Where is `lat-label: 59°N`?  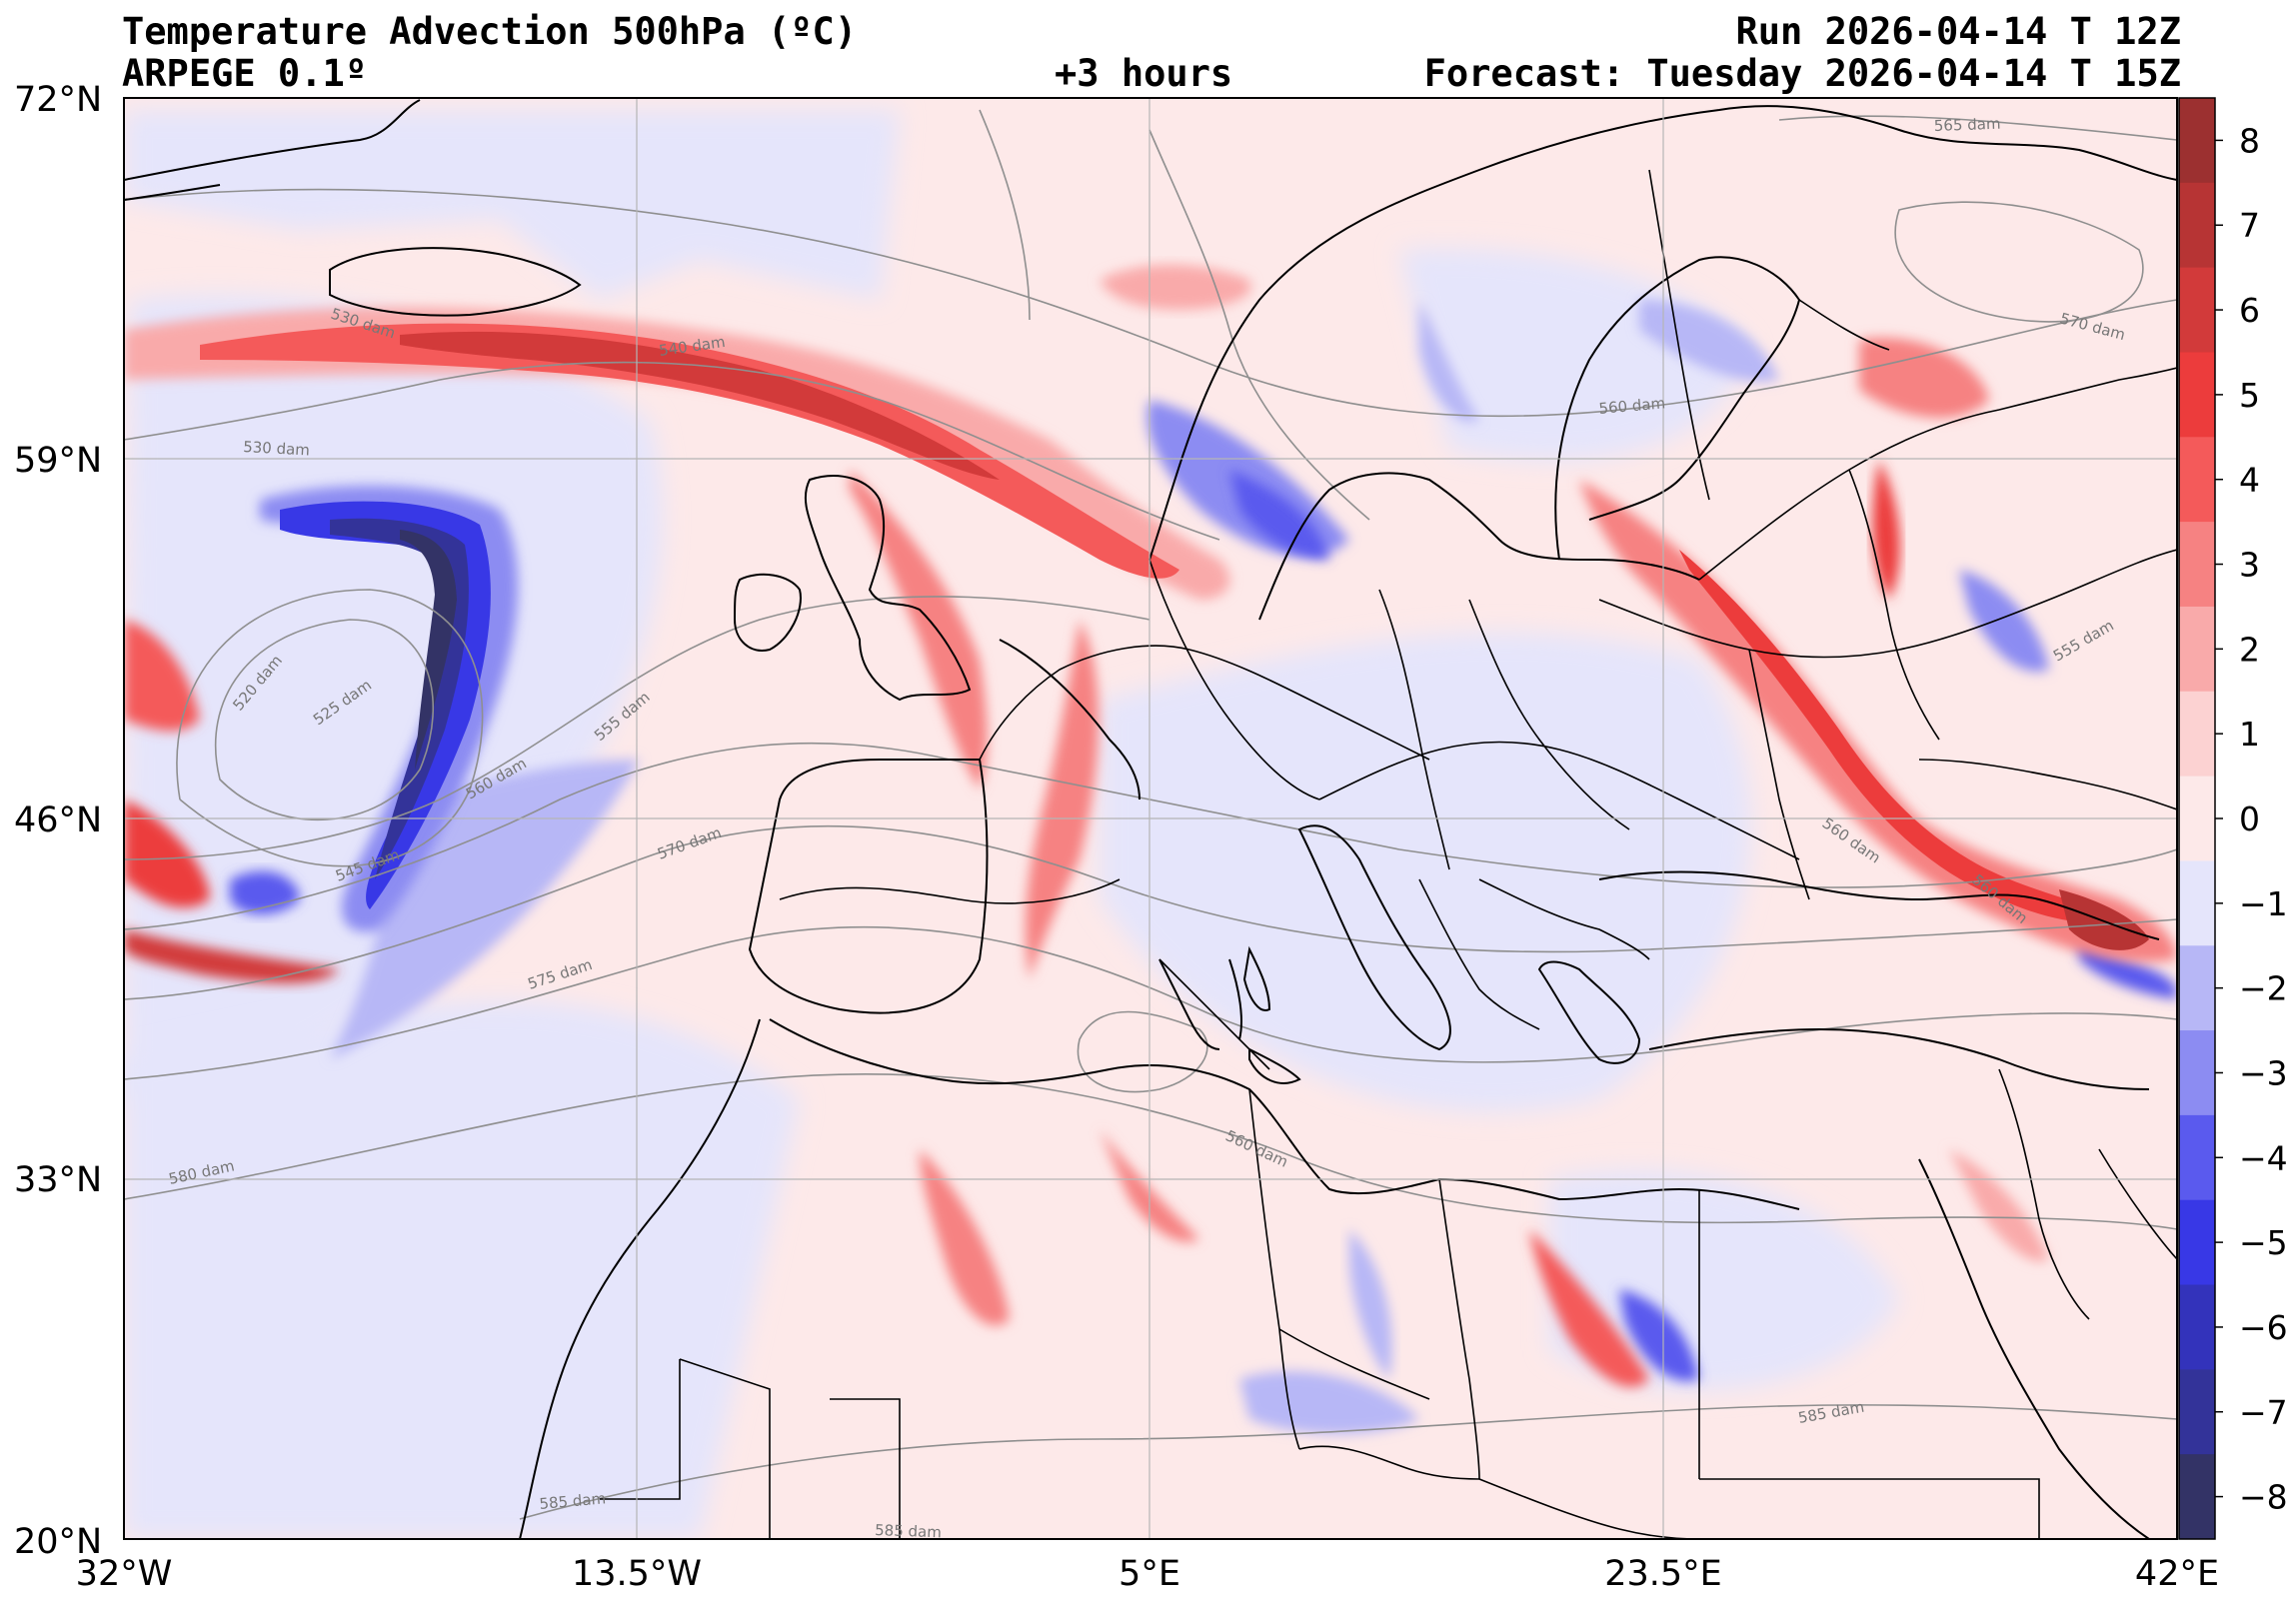
lat-label: 59°N is located at coordinates (58, 461).